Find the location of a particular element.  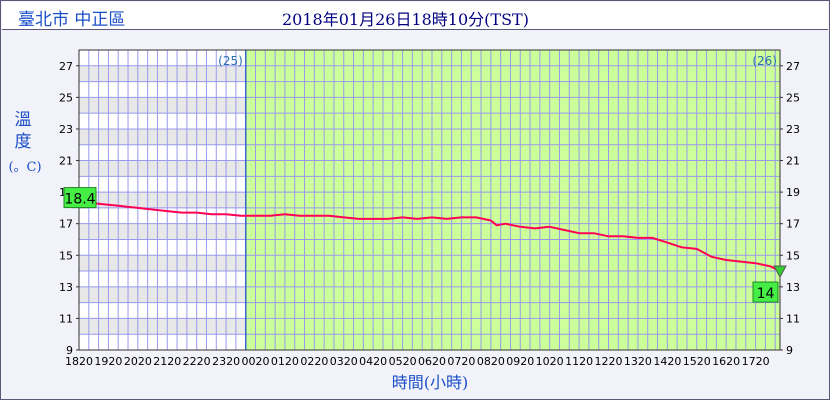

y-tick-label-left: 11 is located at coordinates (66, 318).